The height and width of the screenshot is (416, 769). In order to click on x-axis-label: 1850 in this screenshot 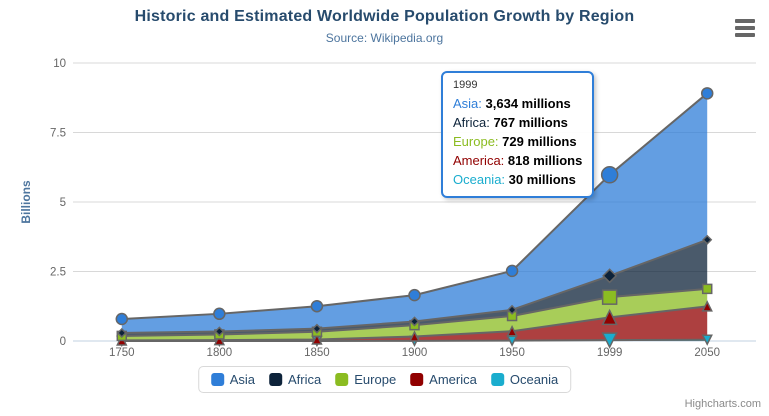, I will do `click(317, 353)`.